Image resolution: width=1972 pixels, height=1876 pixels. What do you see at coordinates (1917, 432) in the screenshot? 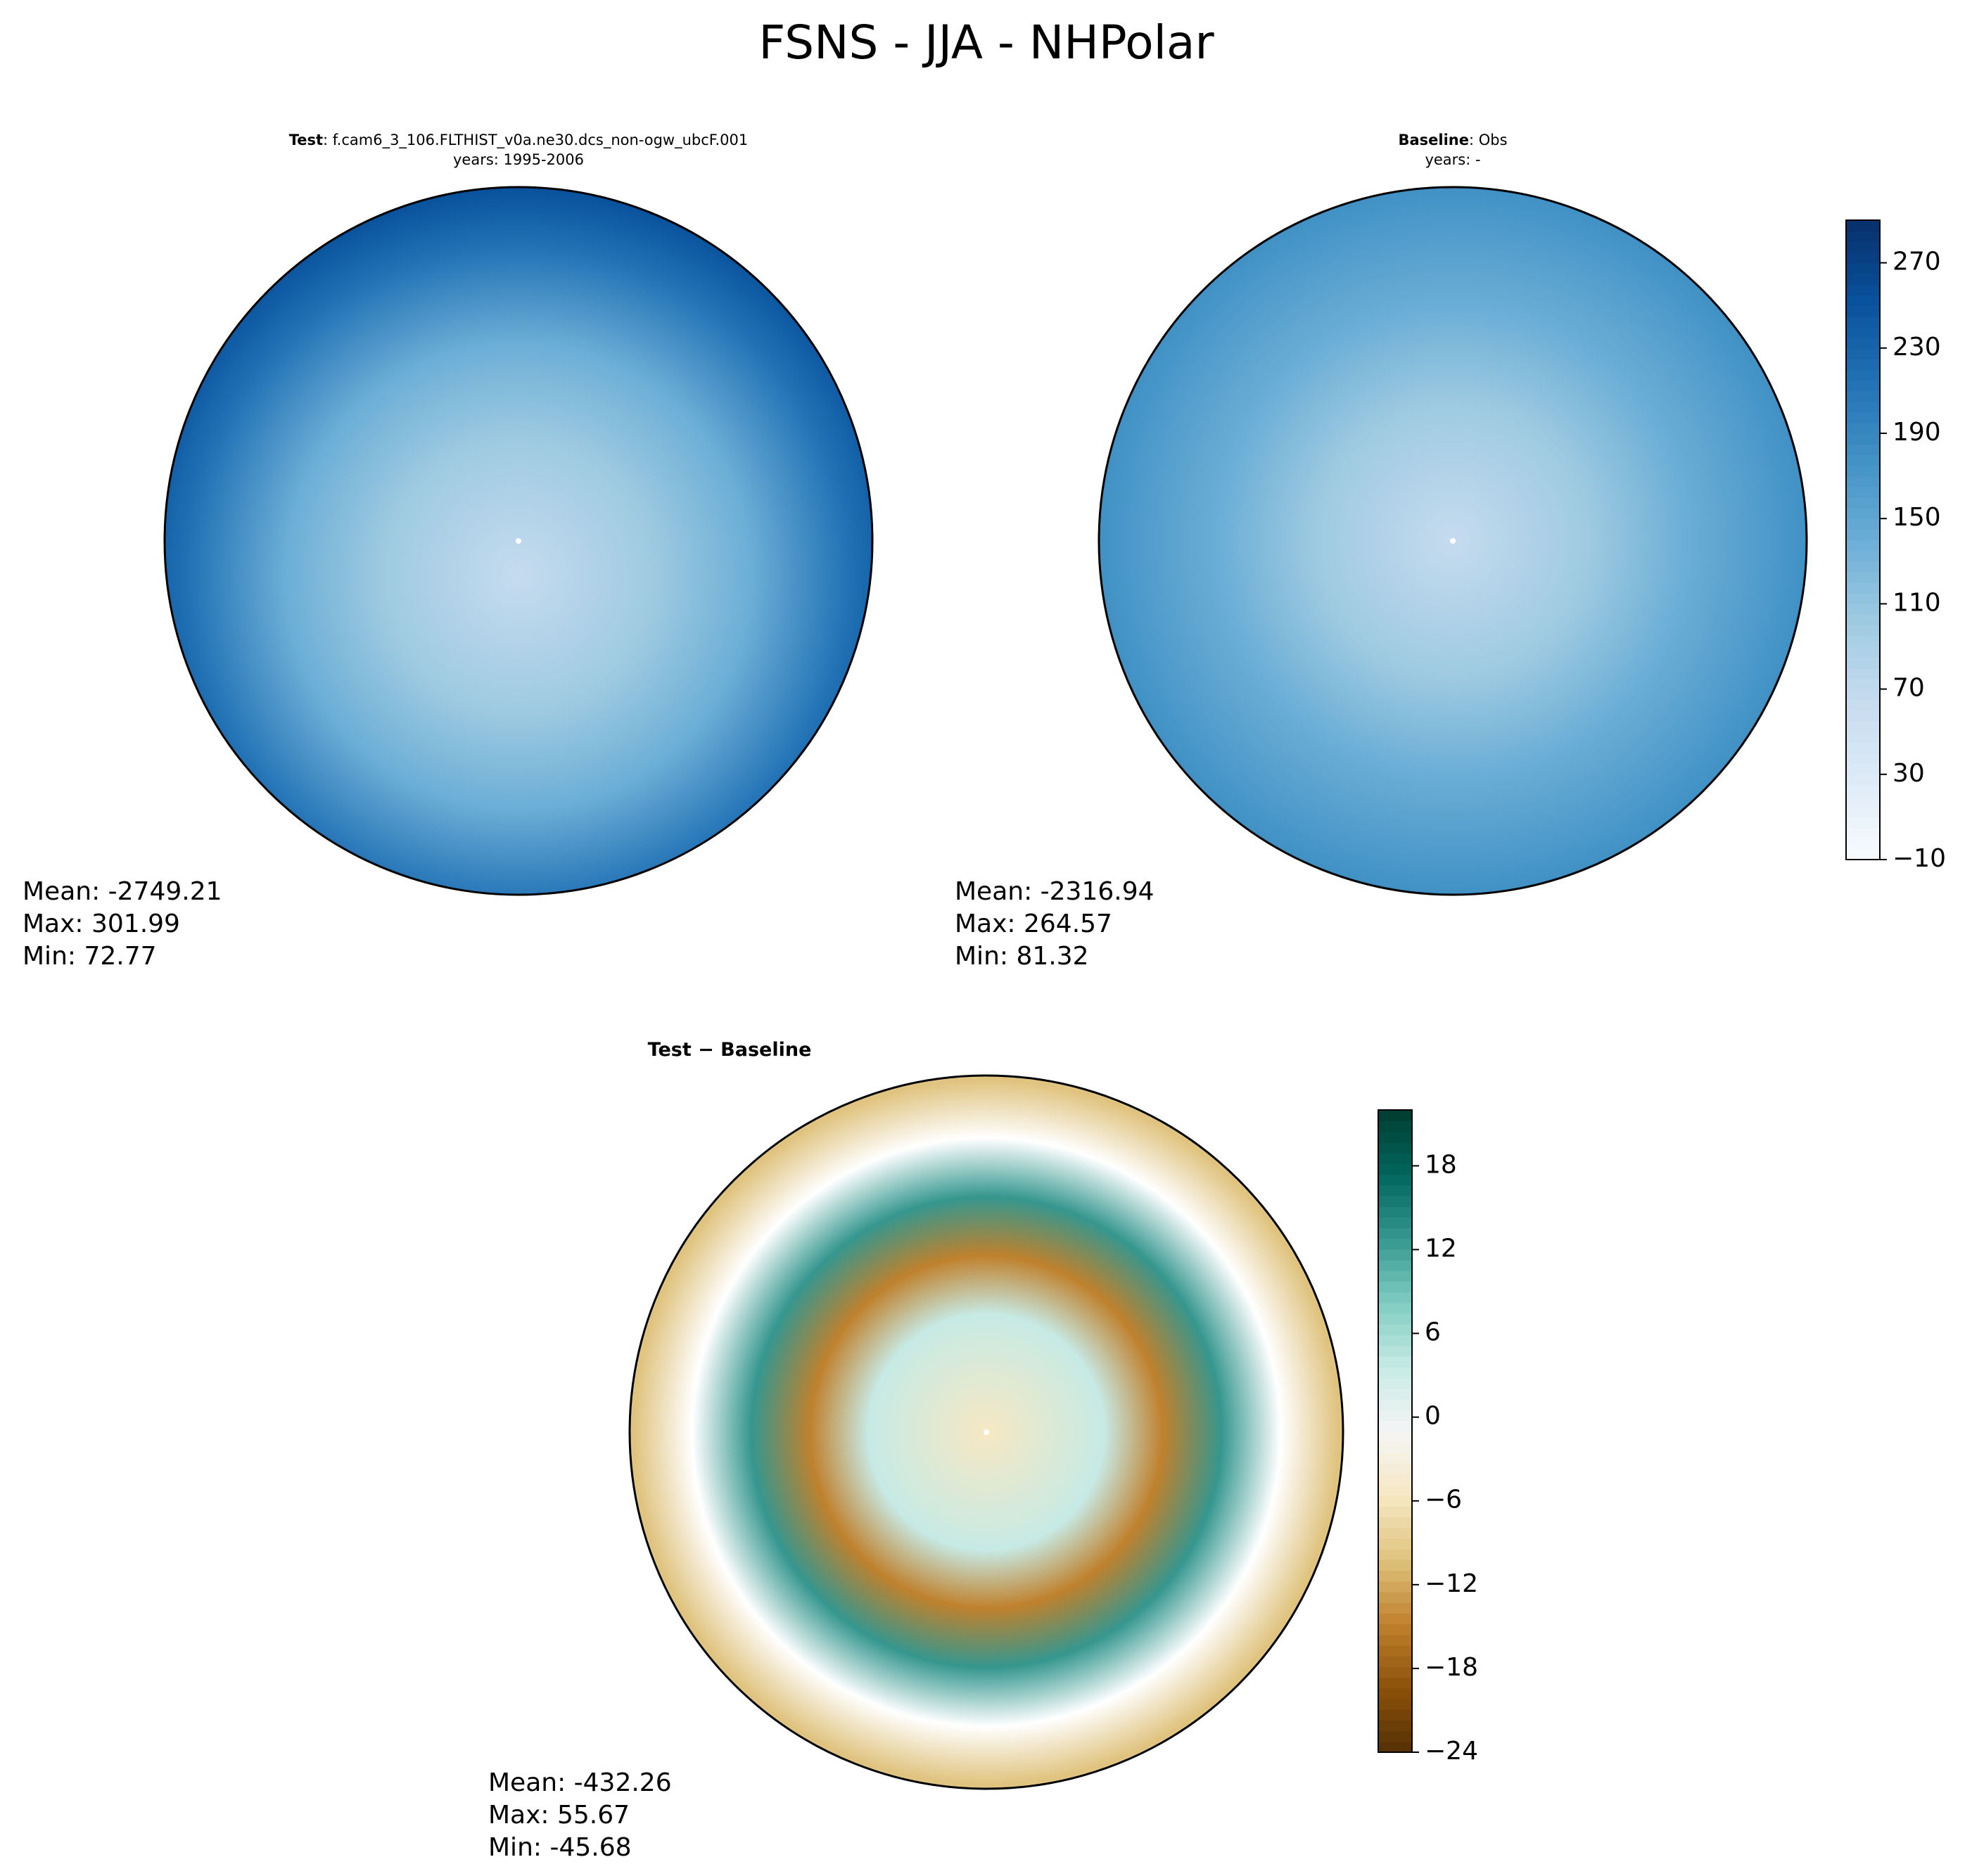
I see `colorbar-tick-label: 190` at bounding box center [1917, 432].